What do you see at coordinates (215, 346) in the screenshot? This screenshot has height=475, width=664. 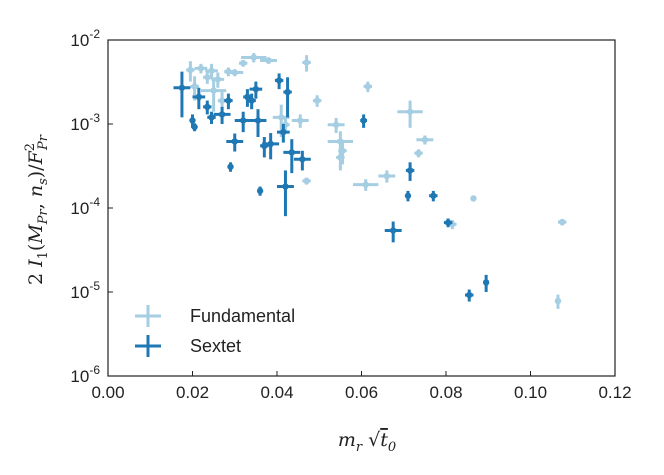 I see `legend-label: Sextet` at bounding box center [215, 346].